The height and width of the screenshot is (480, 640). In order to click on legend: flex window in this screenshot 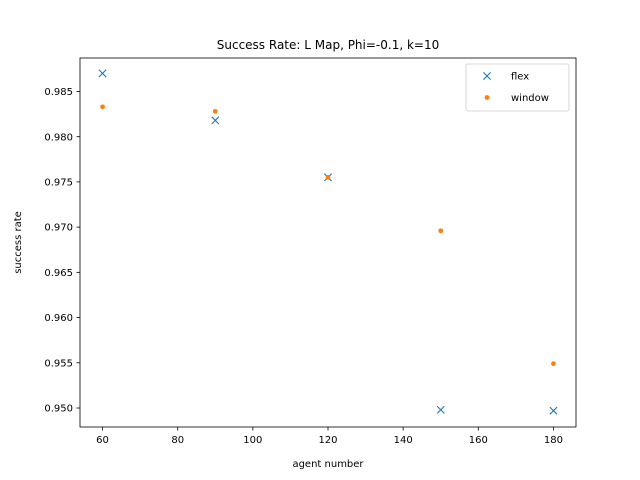, I will do `click(517, 87)`.